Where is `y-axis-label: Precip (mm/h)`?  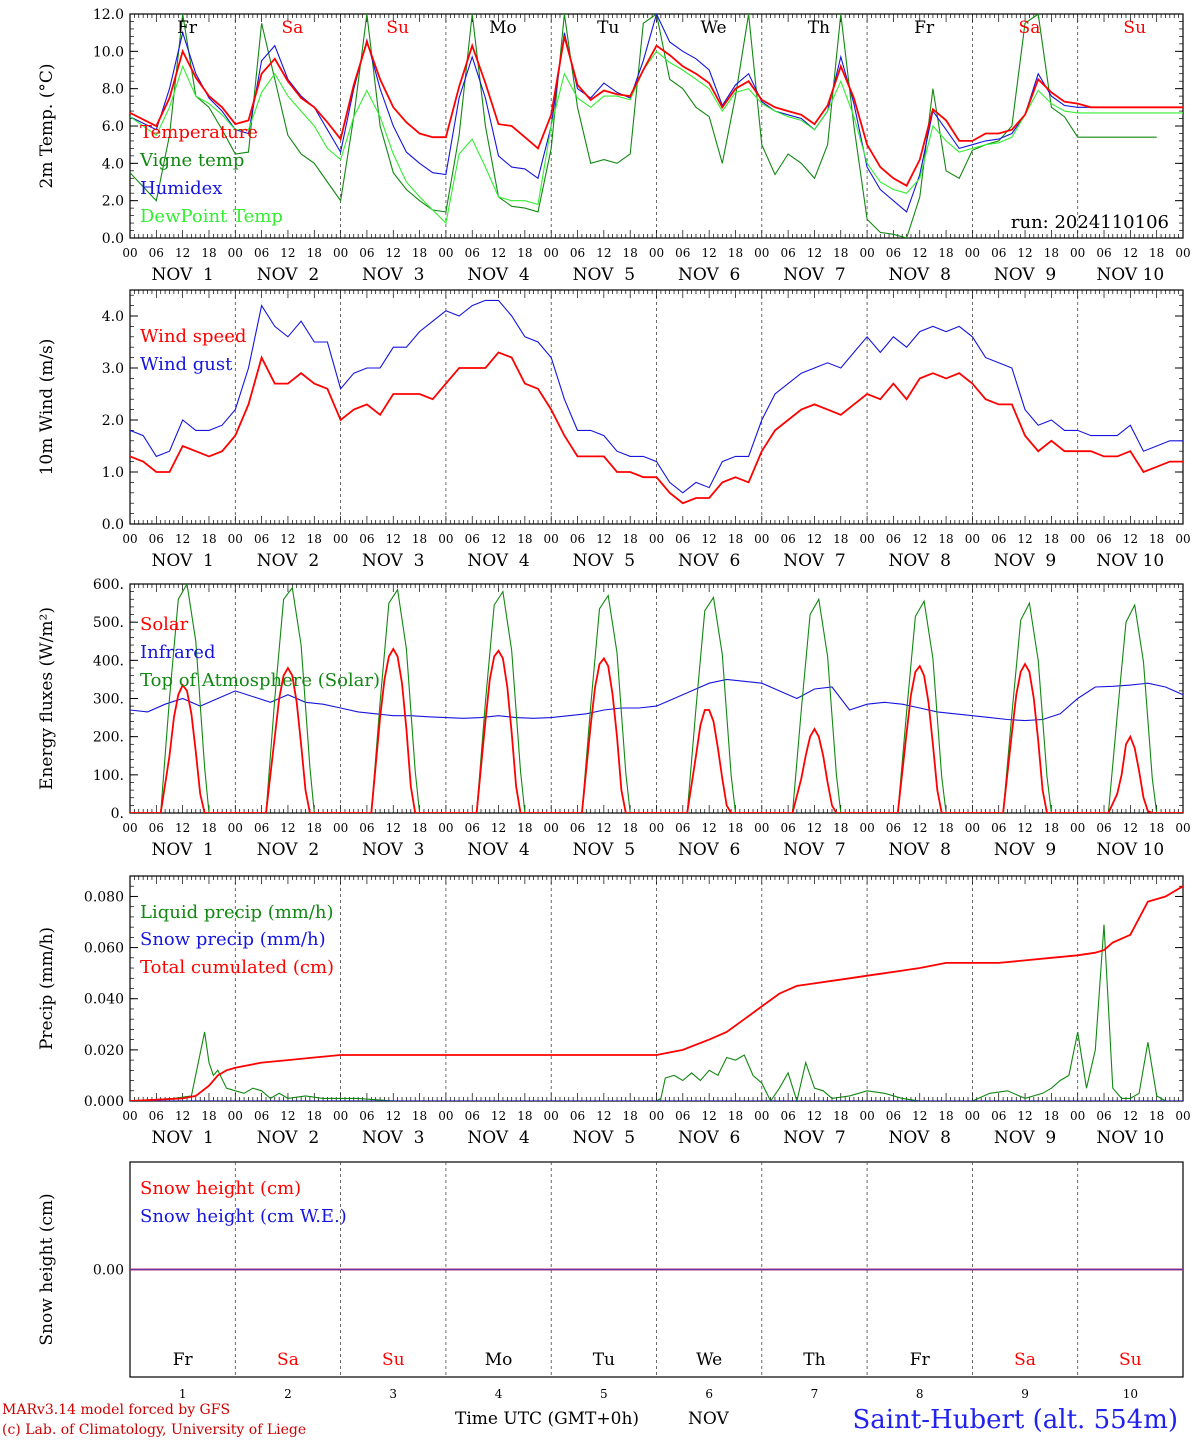
y-axis-label: Precip (mm/h) is located at coordinates (47, 988).